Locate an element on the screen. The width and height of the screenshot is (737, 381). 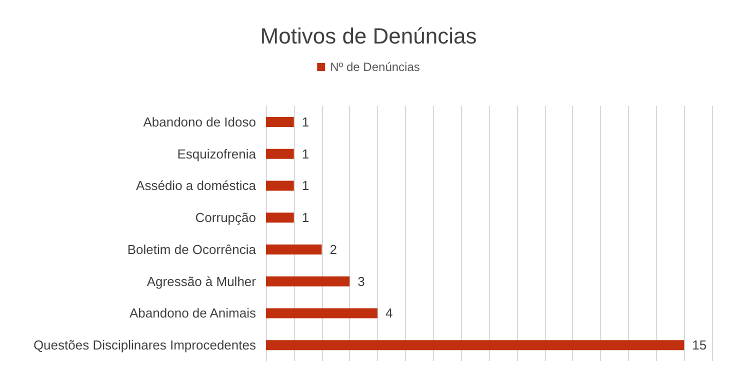
y-tick-label: Abandono de Idoso is located at coordinates (199, 122).